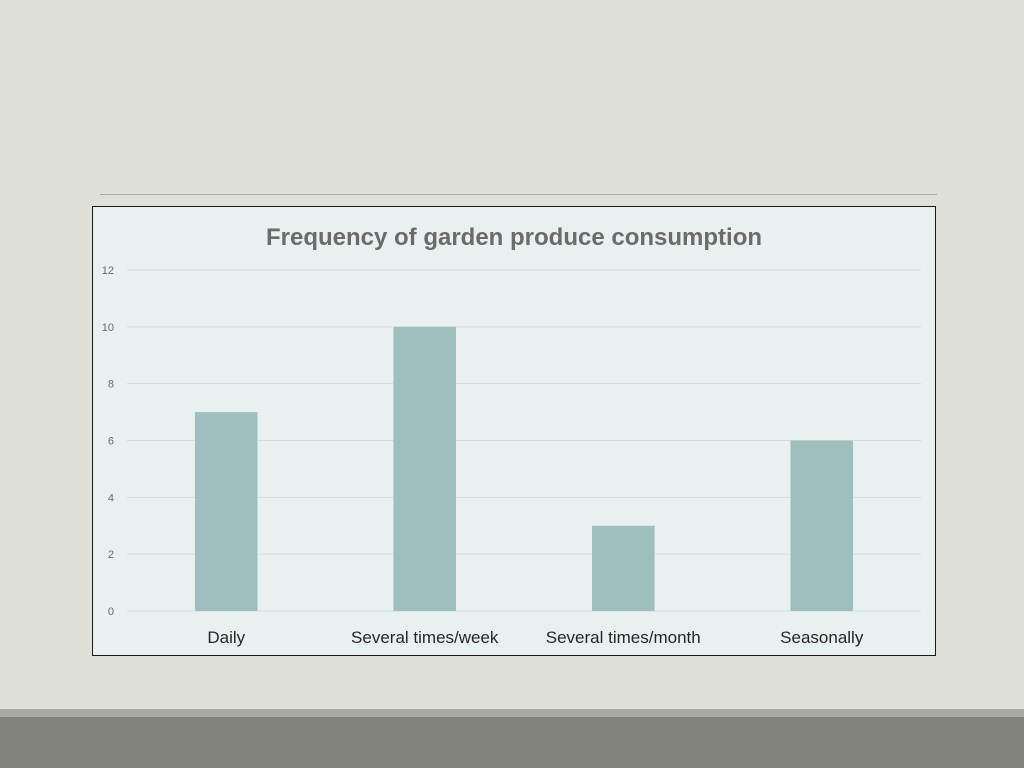  Describe the element at coordinates (111, 498) in the screenshot. I see `y-tick-label: 4` at that location.